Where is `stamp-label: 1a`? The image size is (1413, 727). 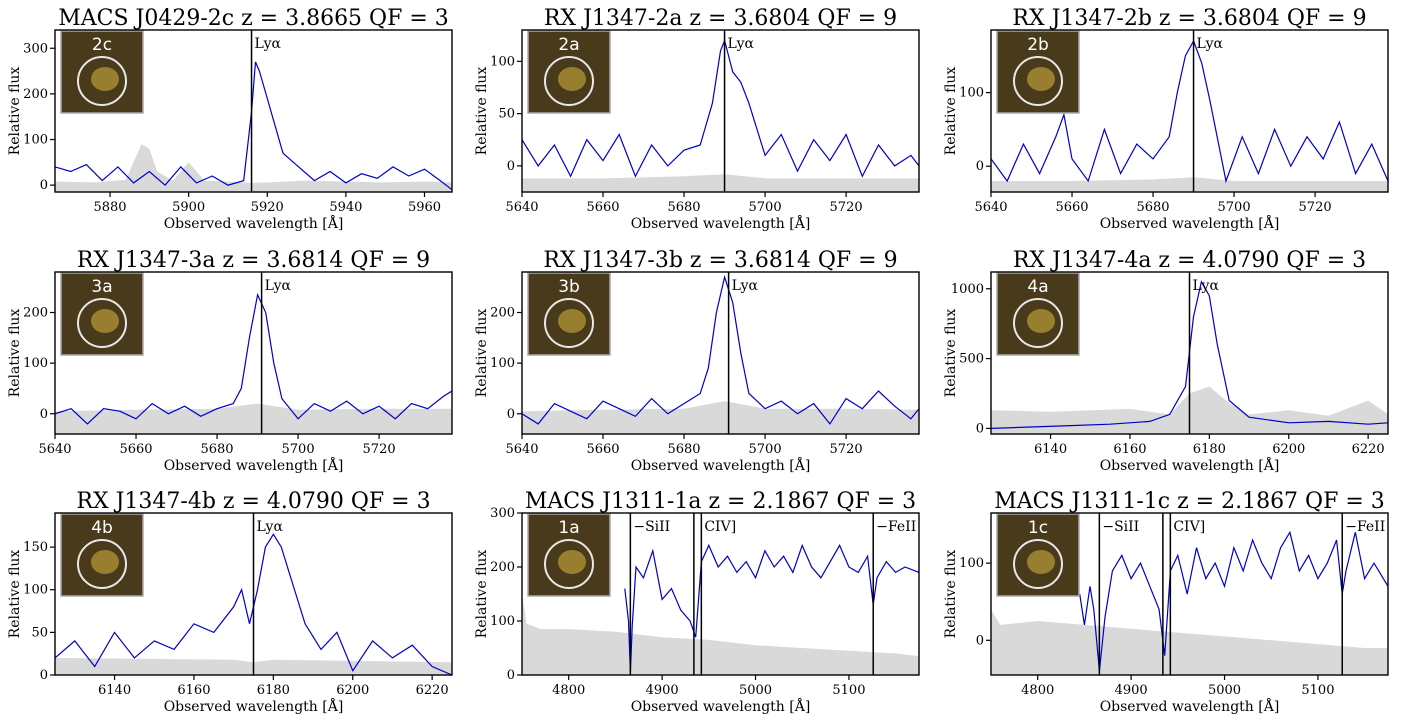
stamp-label: 1a is located at coordinates (568, 528).